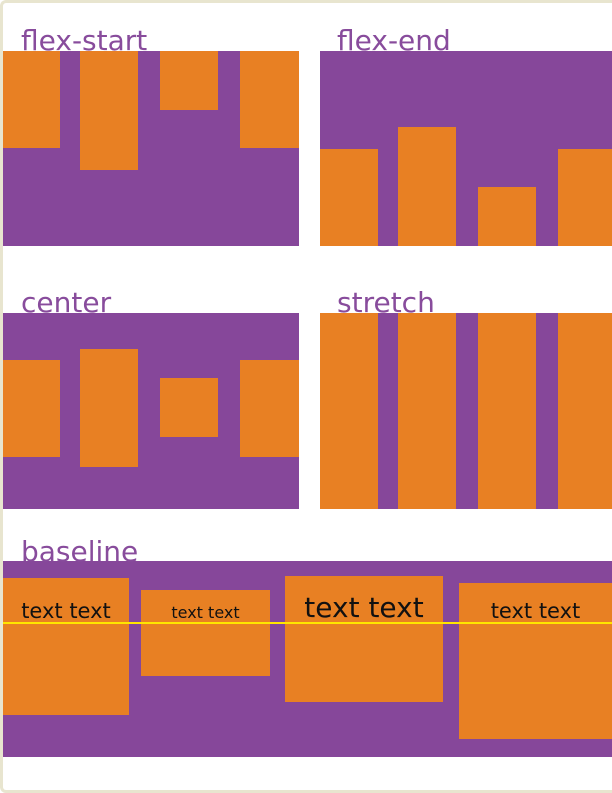 The image size is (612, 793). I want to click on baseline-item-2: text text, so click(205, 633).